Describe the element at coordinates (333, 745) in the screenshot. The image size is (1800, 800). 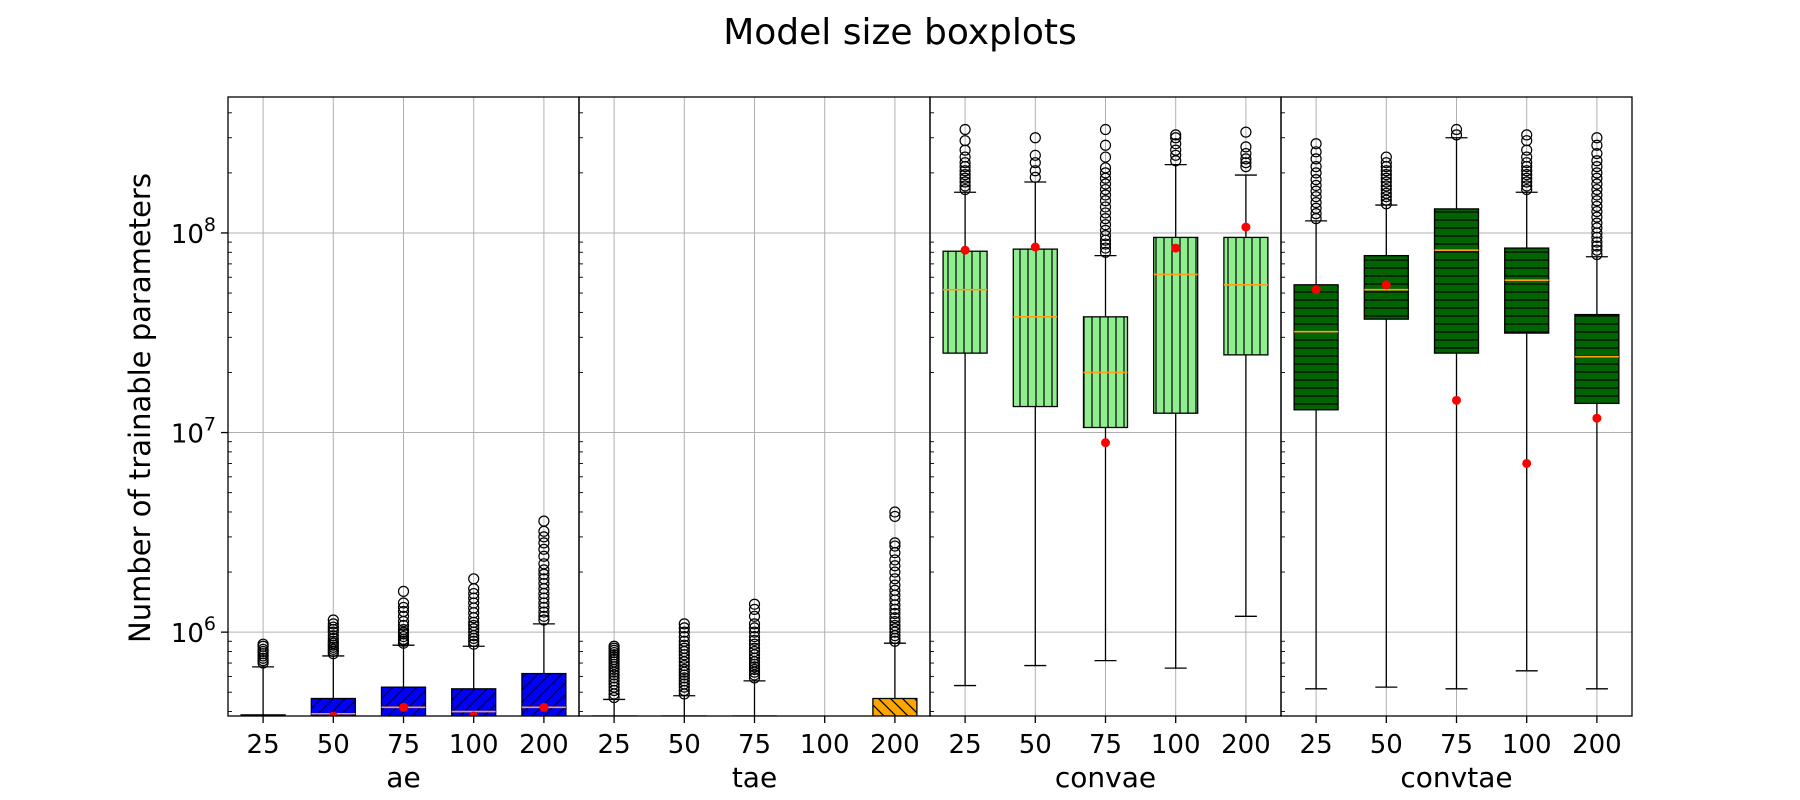
I see `x-tick-label: 50` at that location.